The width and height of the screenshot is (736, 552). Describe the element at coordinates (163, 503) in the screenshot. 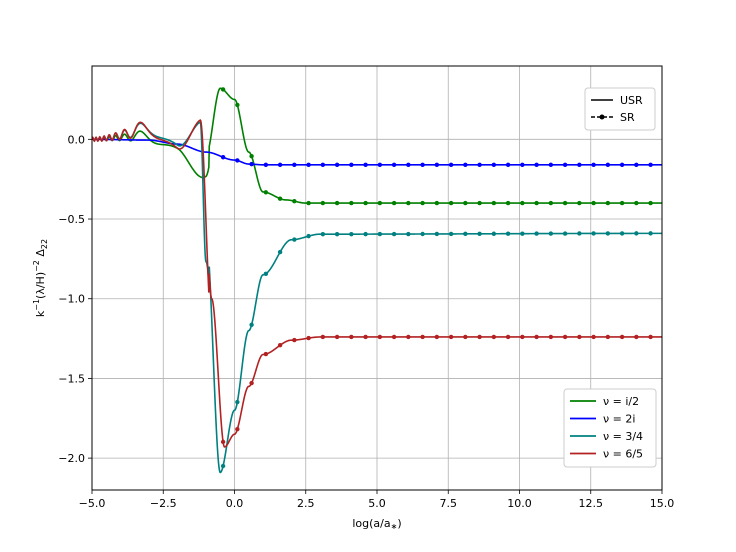

I see `x-tick-label: −2.5` at that location.